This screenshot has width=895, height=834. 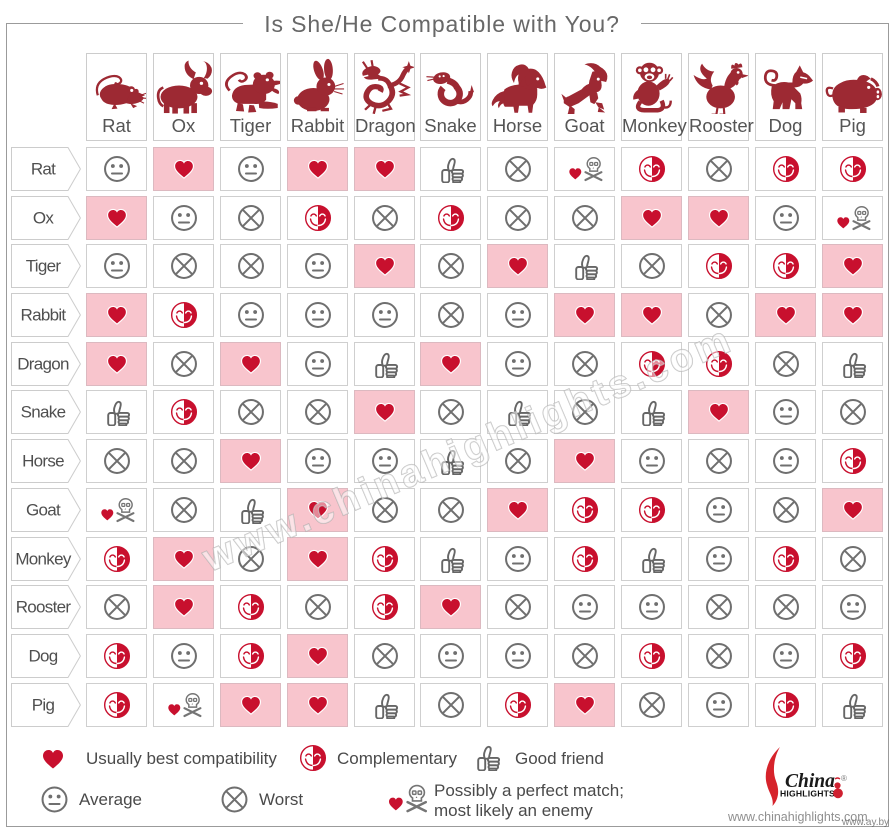 I want to click on svg-text: Rat, so click(x=43, y=169).